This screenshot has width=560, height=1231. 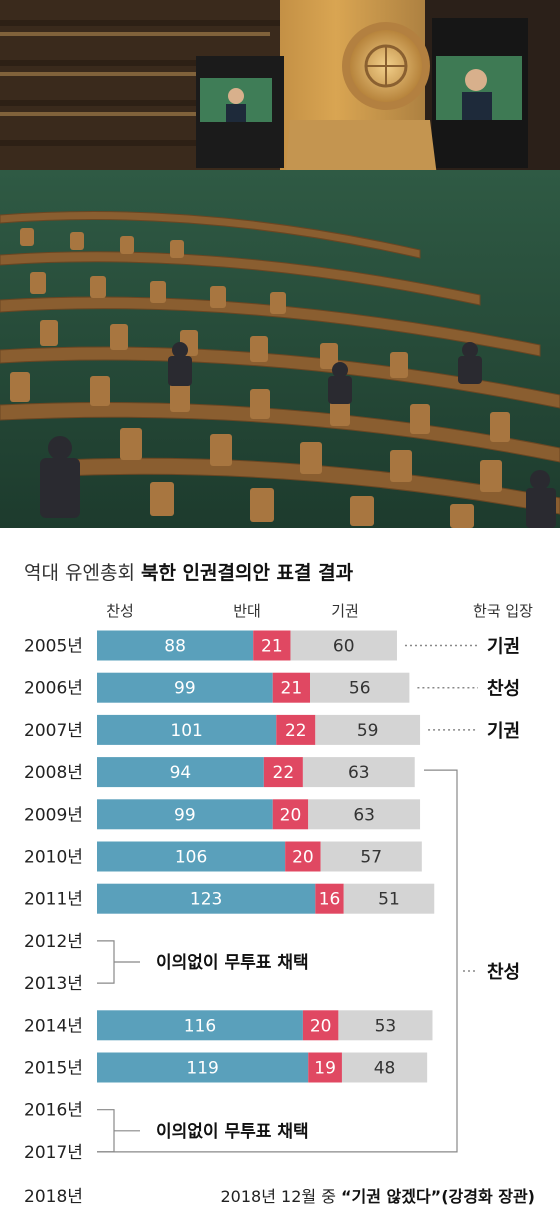 I want to click on year-label: 2017년, so click(x=53, y=1153).